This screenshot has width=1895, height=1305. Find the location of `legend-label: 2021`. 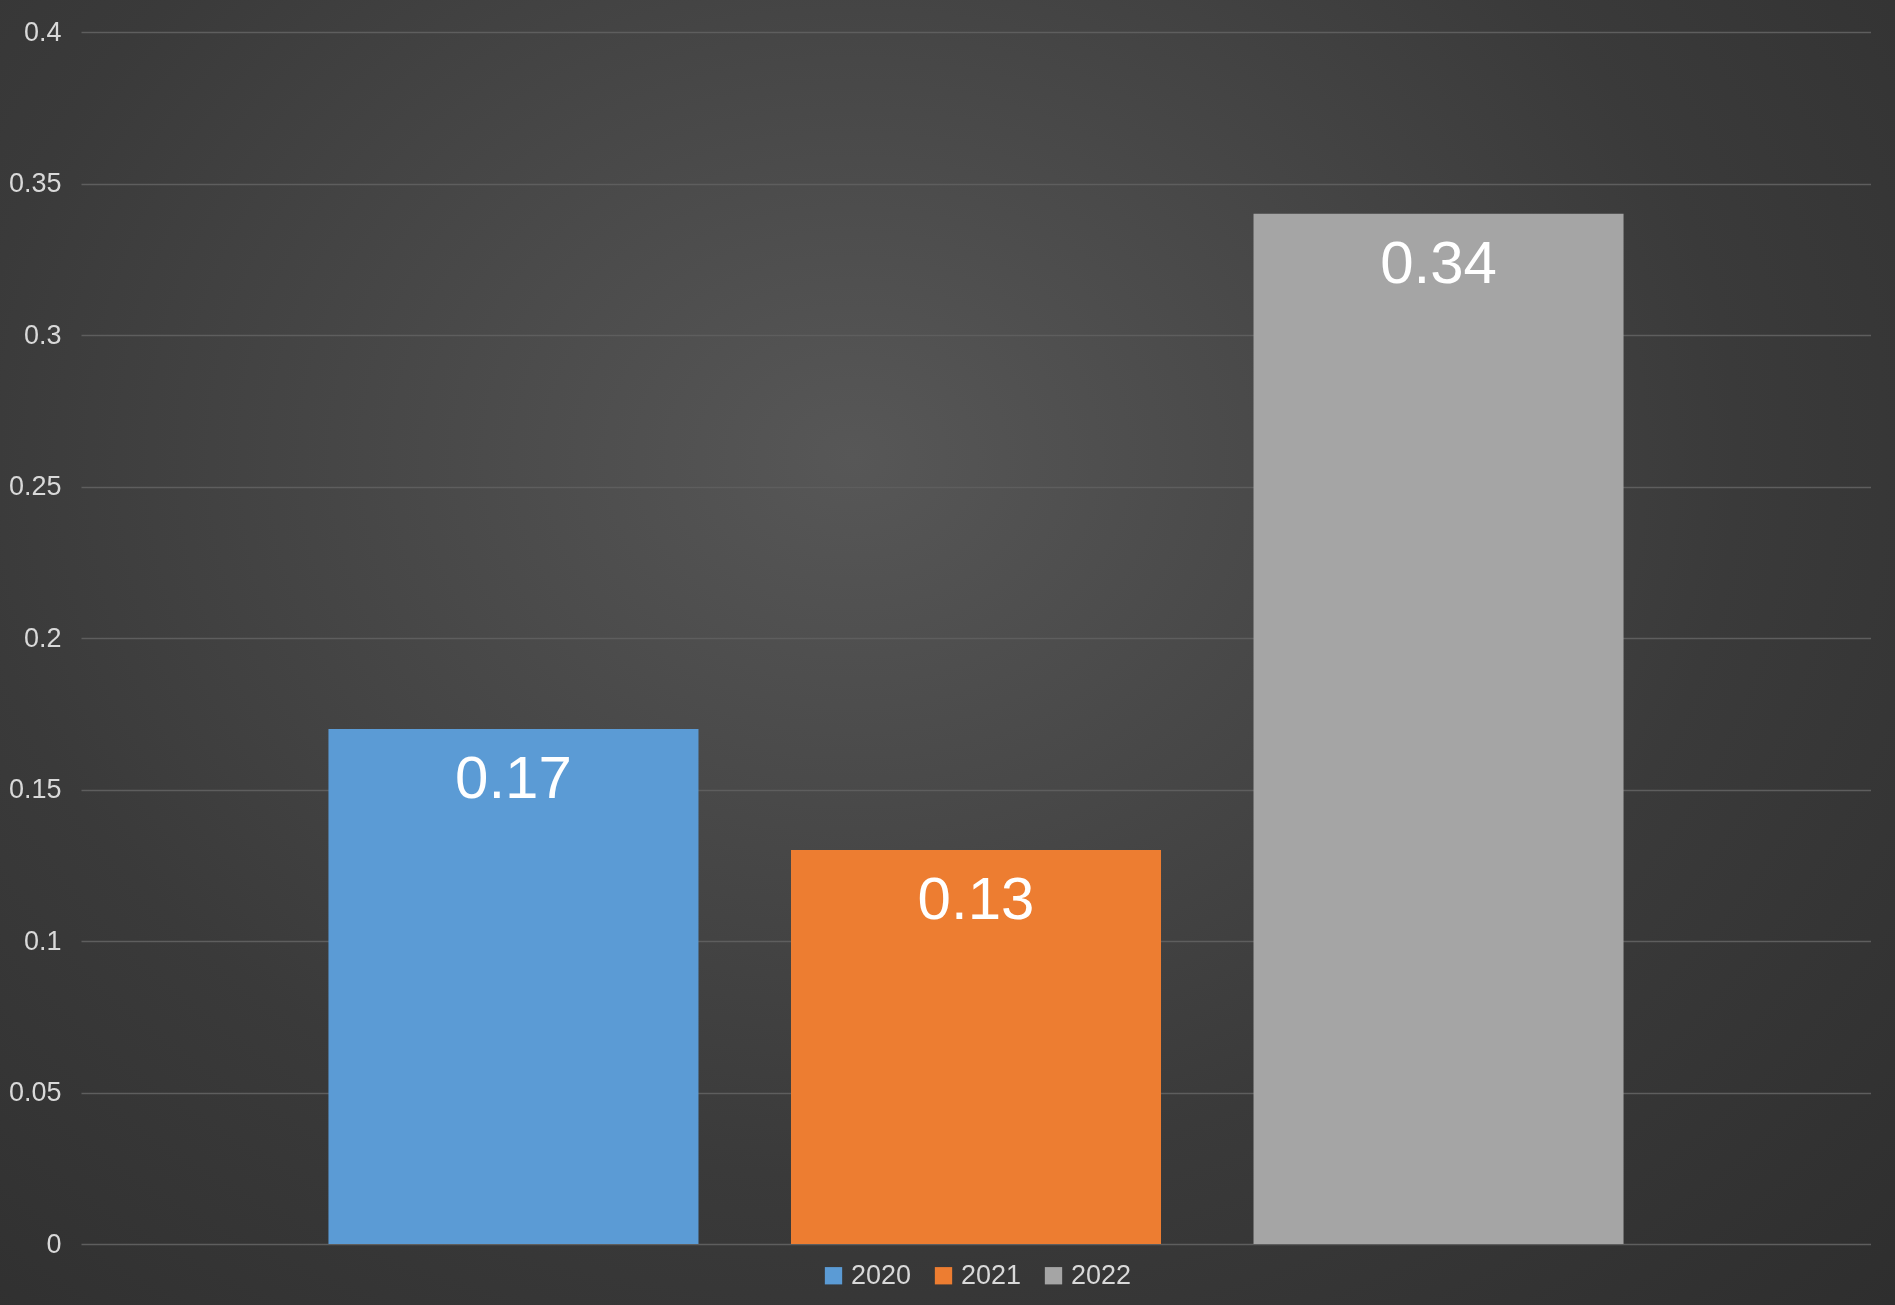

legend-label: 2021 is located at coordinates (991, 1274).